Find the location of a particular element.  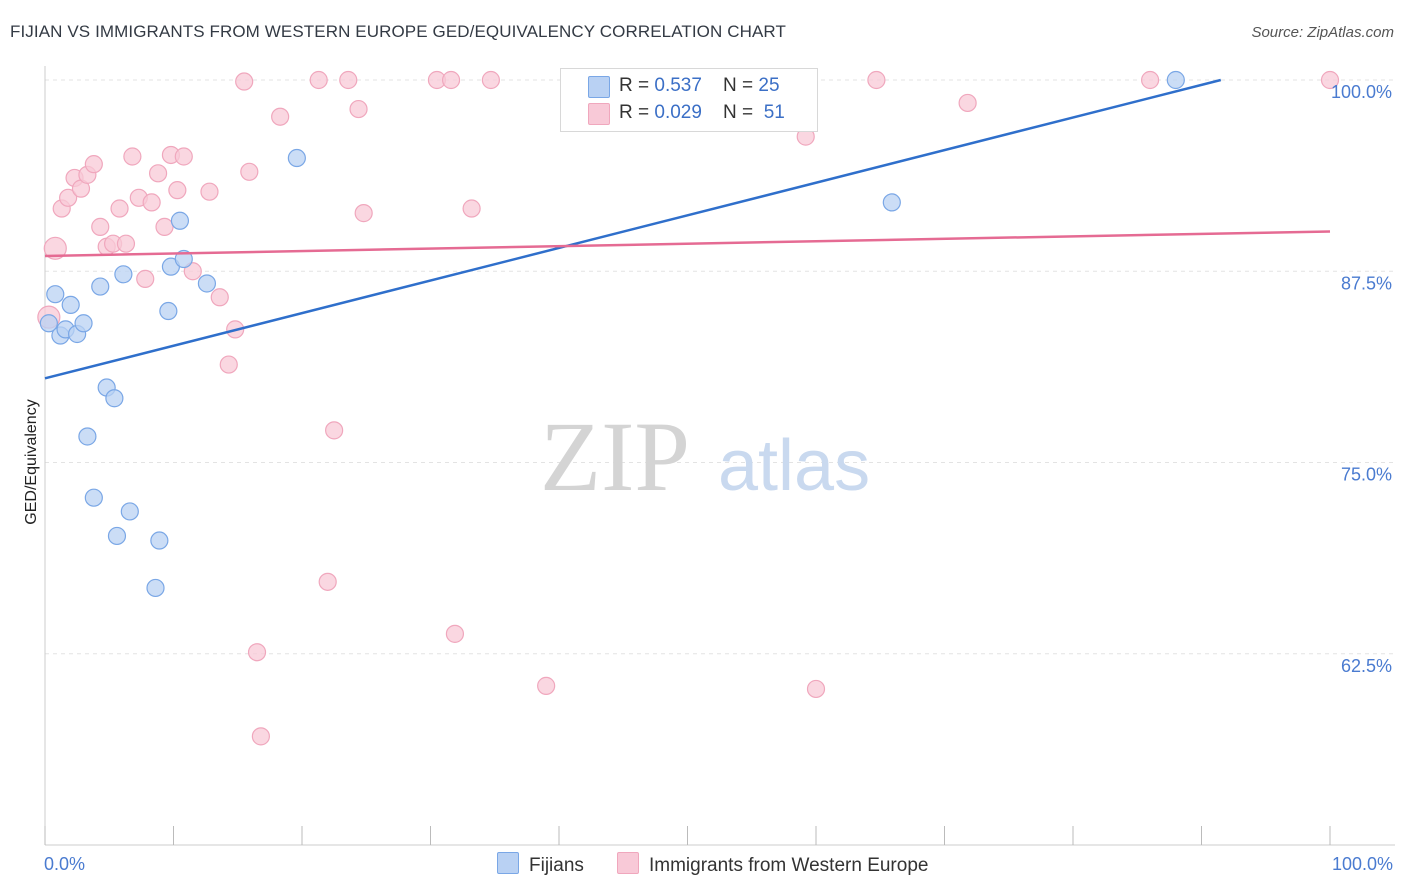

legend-label-fijians: Fijians is located at coordinates (556, 865).